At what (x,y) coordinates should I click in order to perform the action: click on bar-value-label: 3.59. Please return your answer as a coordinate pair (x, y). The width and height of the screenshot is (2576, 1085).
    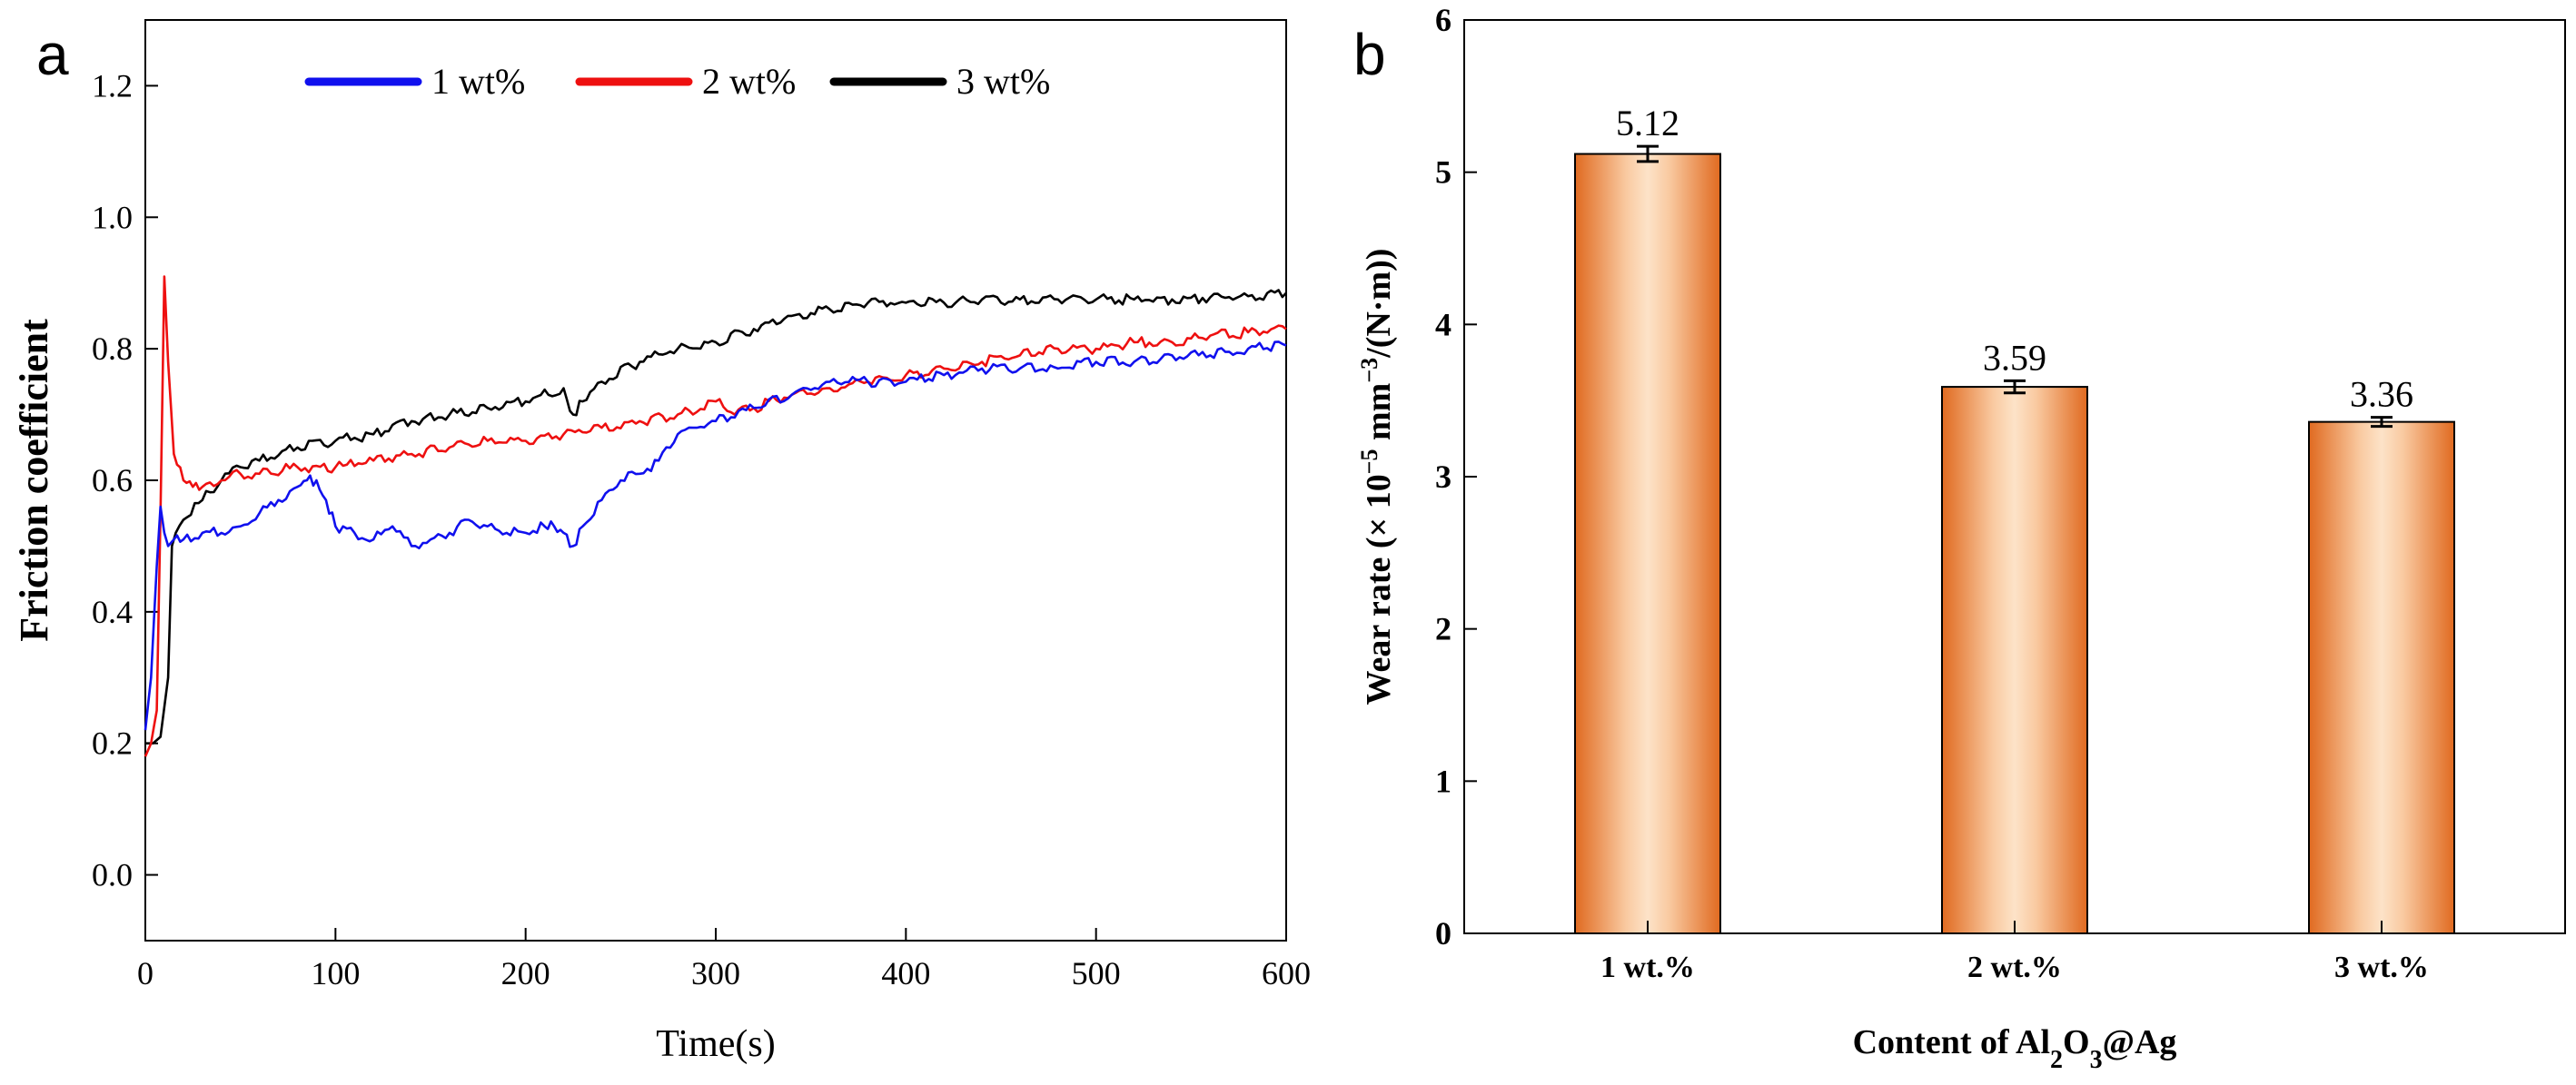
    Looking at the image, I should click on (2014, 357).